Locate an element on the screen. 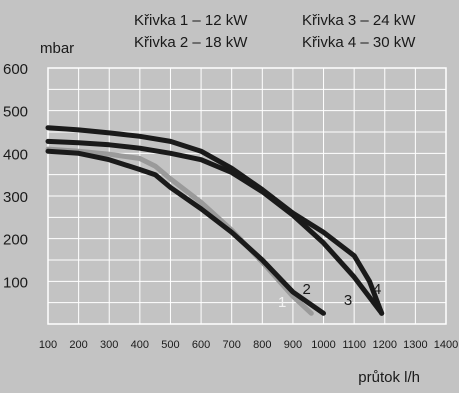  legend-entry: Křivka 2 – 18 kW is located at coordinates (191, 42).